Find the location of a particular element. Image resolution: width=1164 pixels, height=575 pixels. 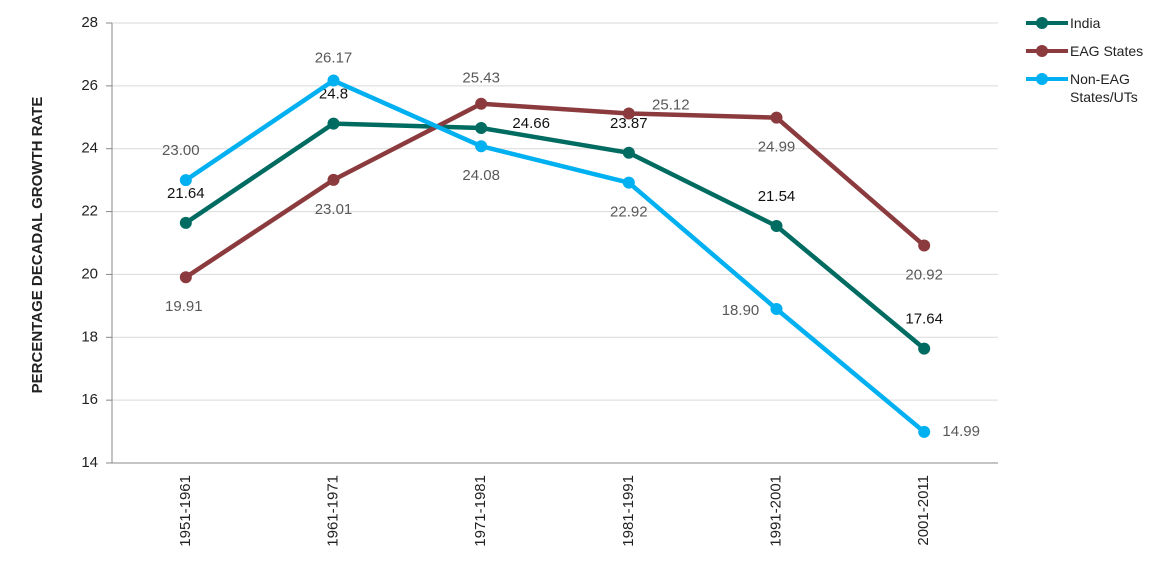

legend-label: India is located at coordinates (1085, 23).